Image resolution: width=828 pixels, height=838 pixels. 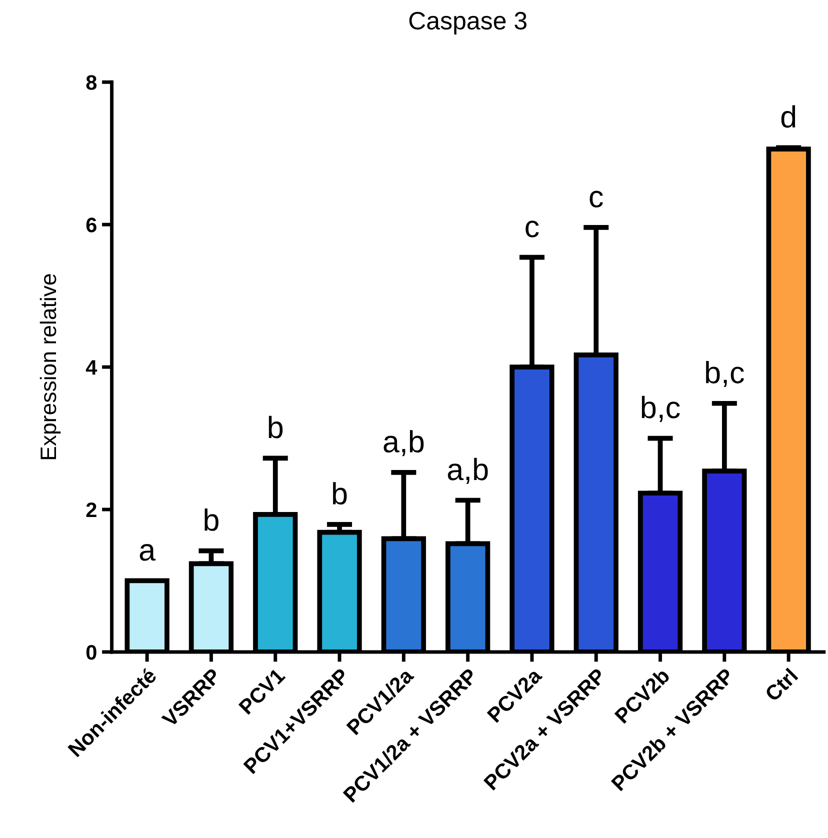 I want to click on y-tick-label: 6, so click(x=91, y=225).